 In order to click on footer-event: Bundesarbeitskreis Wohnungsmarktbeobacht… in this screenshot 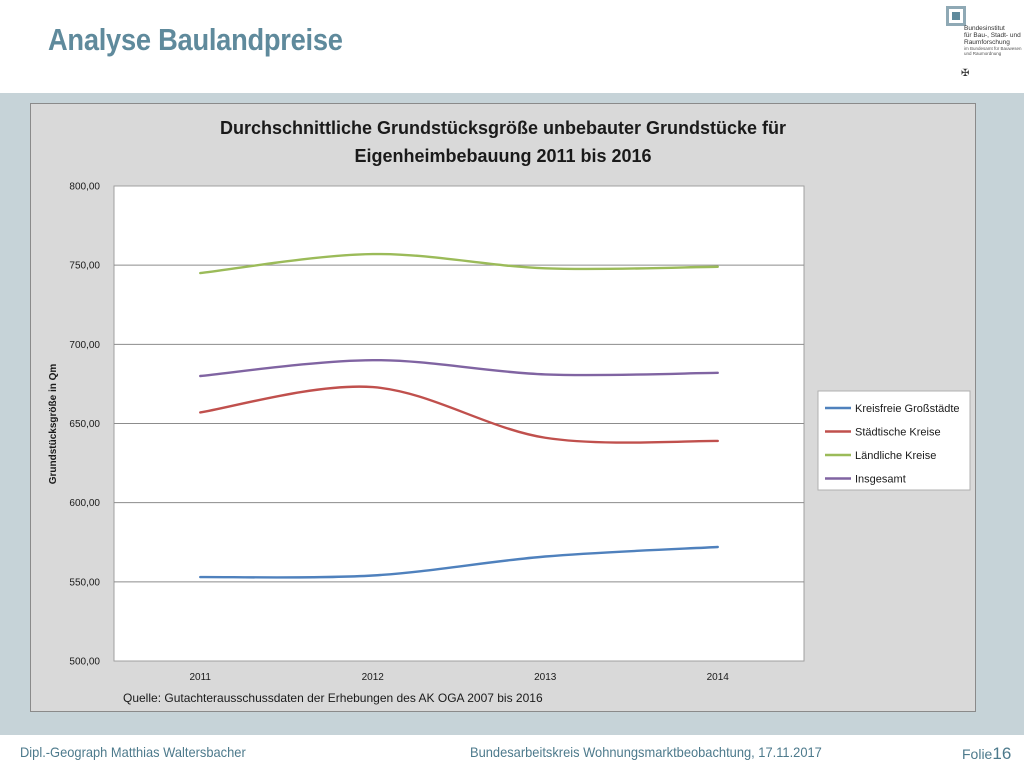, I will do `click(646, 752)`.